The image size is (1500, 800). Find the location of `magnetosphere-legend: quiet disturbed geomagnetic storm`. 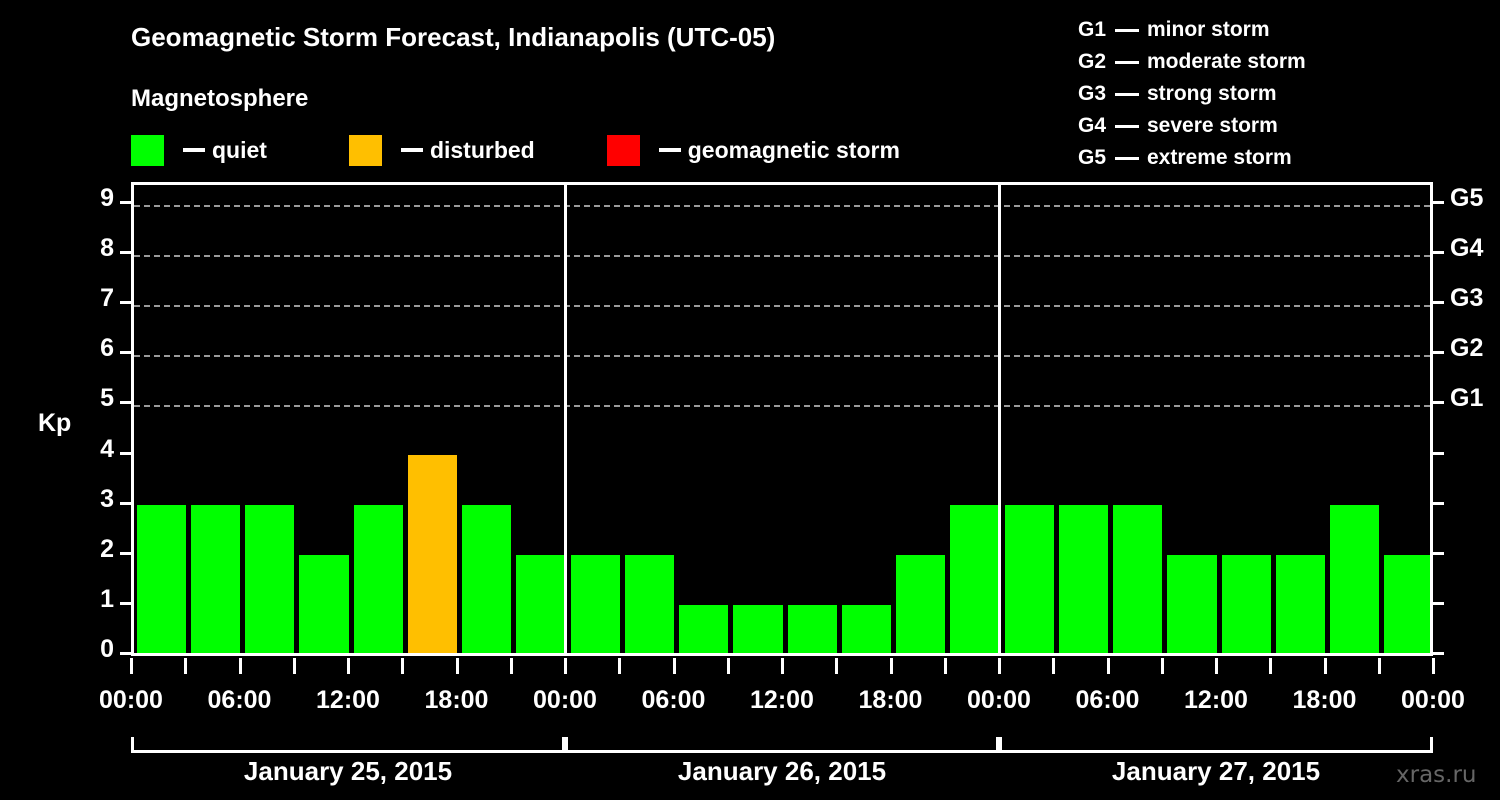

magnetosphere-legend: quiet disturbed geomagnetic storm is located at coordinates (515, 150).